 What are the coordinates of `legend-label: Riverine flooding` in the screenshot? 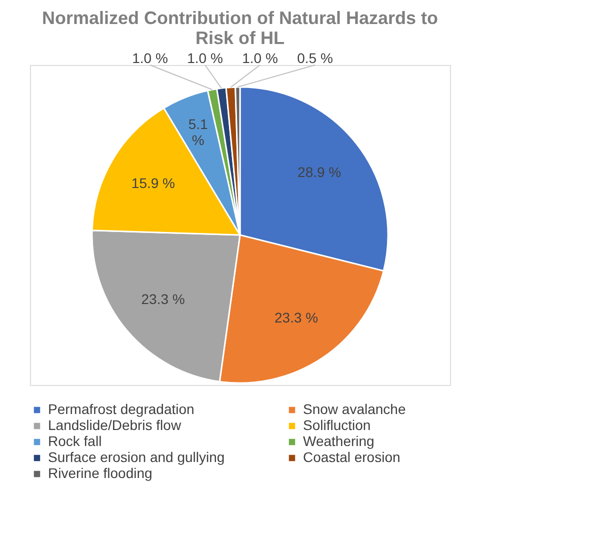 It's located at (100, 473).